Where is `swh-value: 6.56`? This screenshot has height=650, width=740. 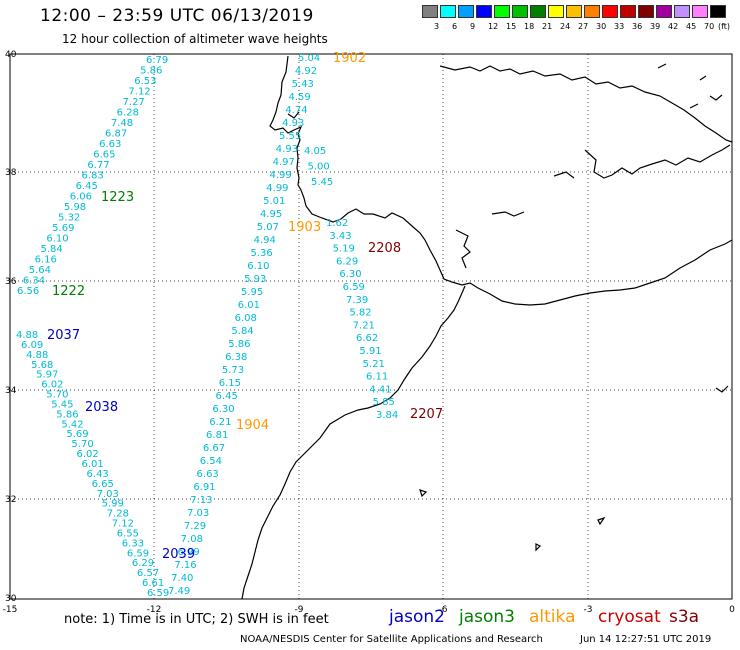
swh-value: 6.56 is located at coordinates (28, 291).